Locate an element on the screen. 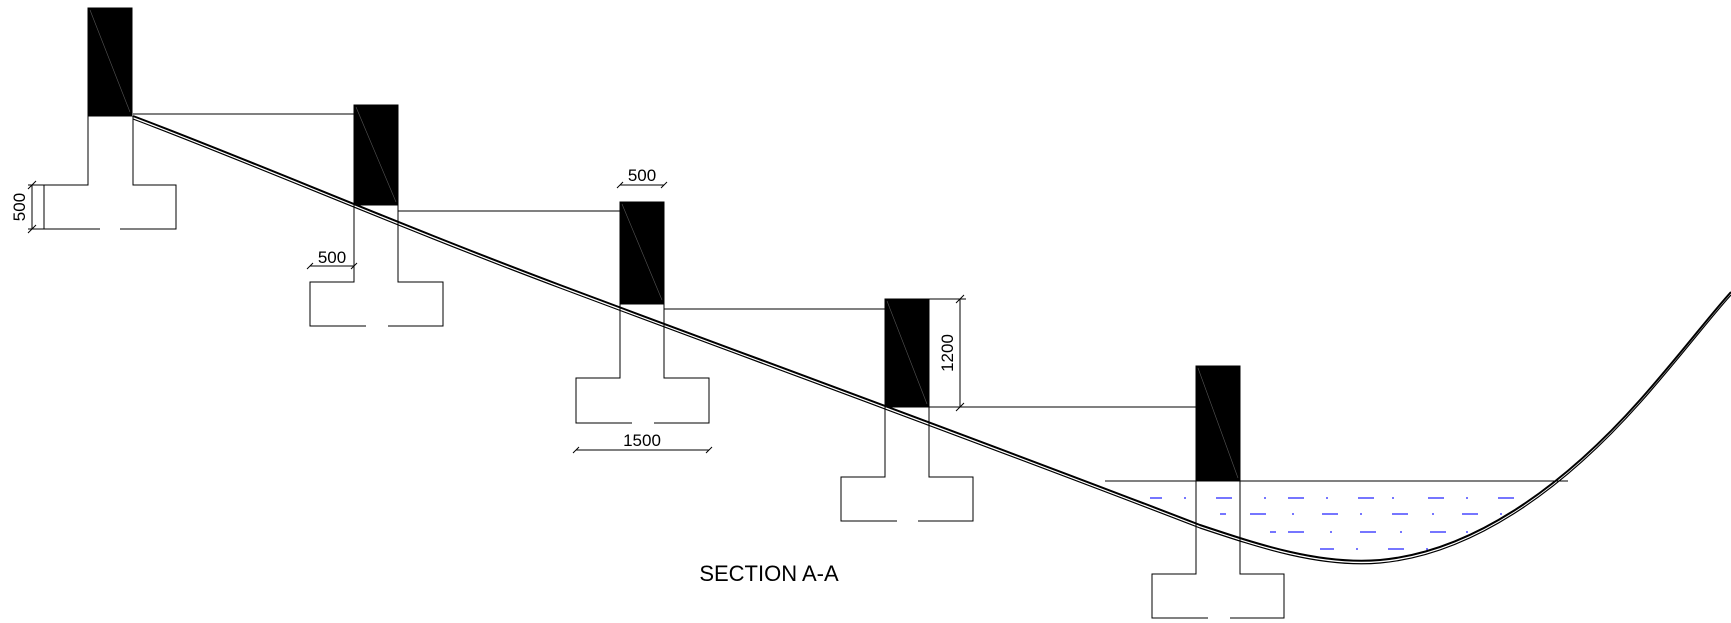 This screenshot has width=1731, height=623. dimension-wall-offset: 500 is located at coordinates (332, 259).